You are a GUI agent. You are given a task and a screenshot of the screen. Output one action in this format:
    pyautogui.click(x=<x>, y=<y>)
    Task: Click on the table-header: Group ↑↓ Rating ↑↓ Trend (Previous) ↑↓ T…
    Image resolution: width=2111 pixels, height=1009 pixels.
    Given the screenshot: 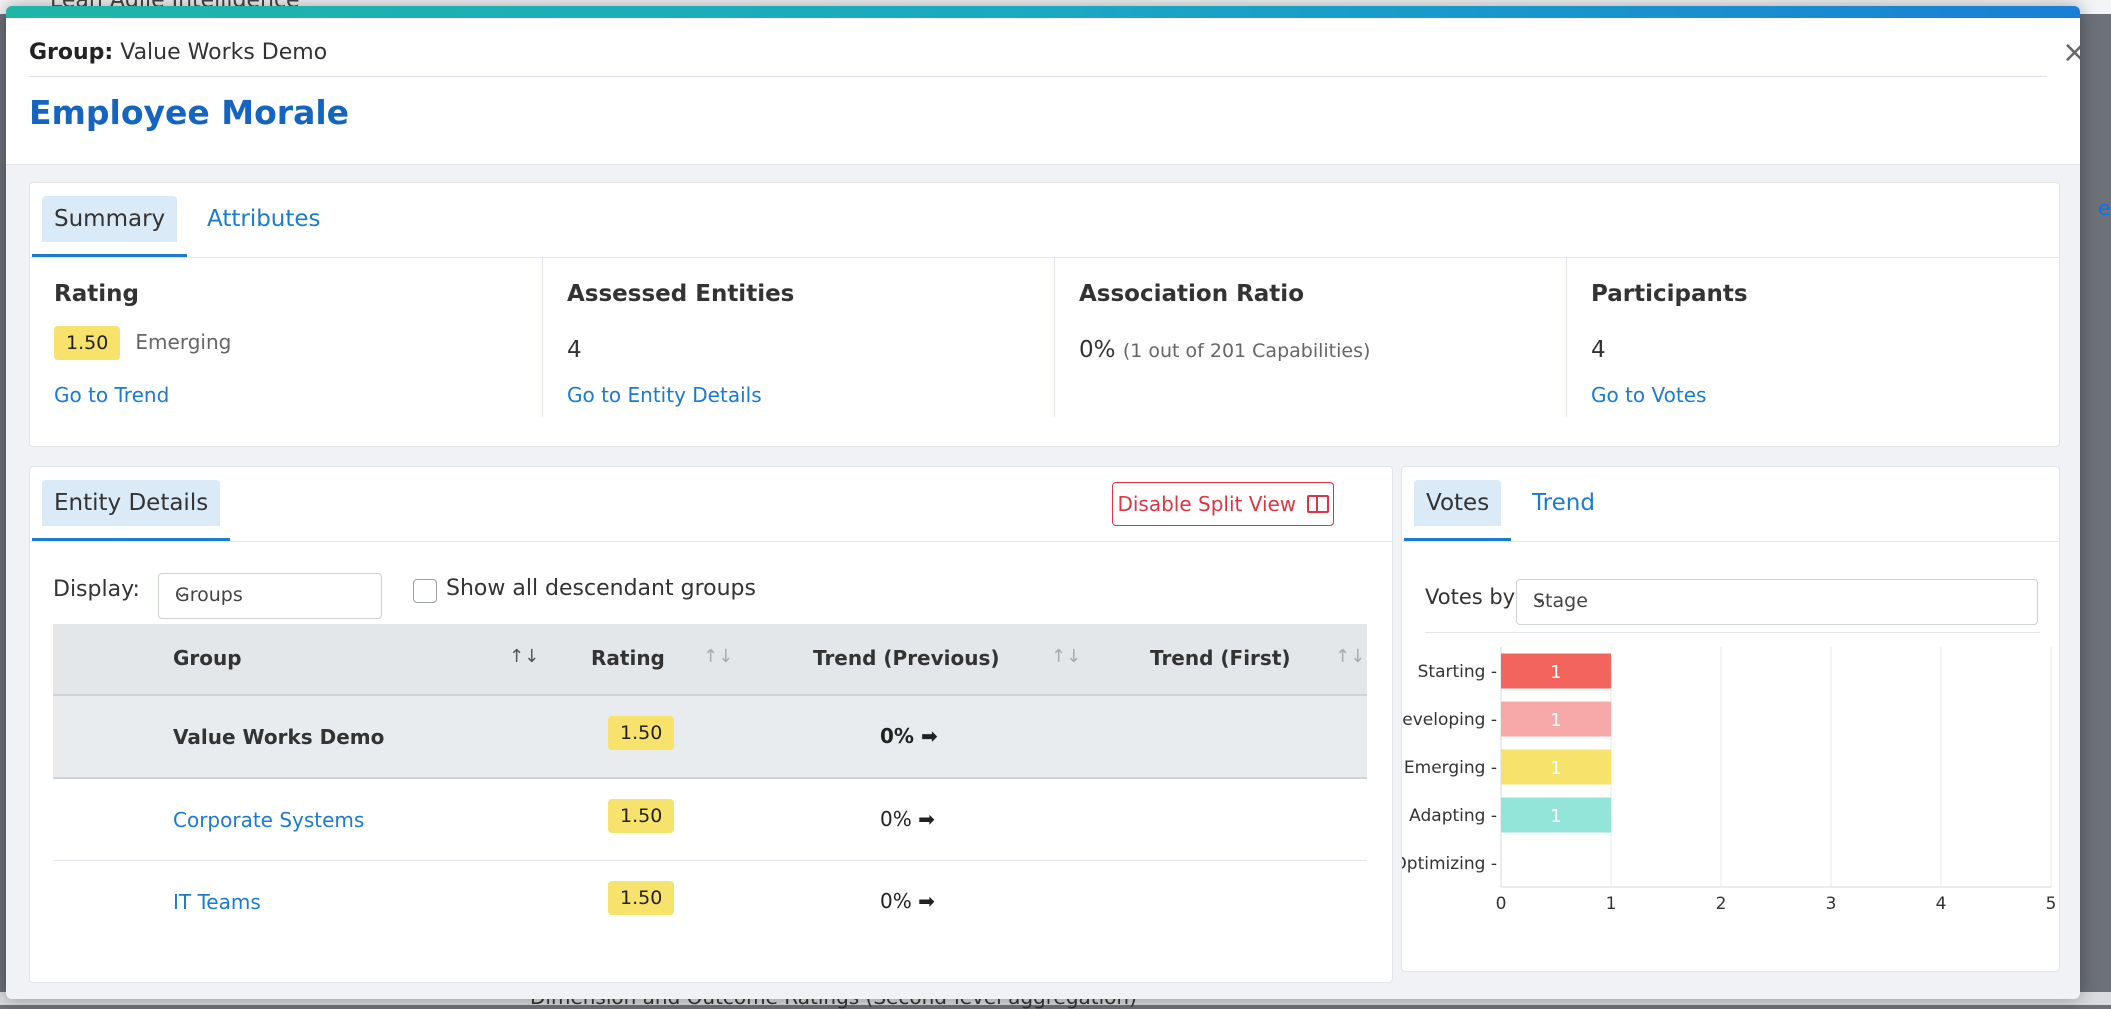 What is the action you would take?
    pyautogui.click(x=710, y=660)
    